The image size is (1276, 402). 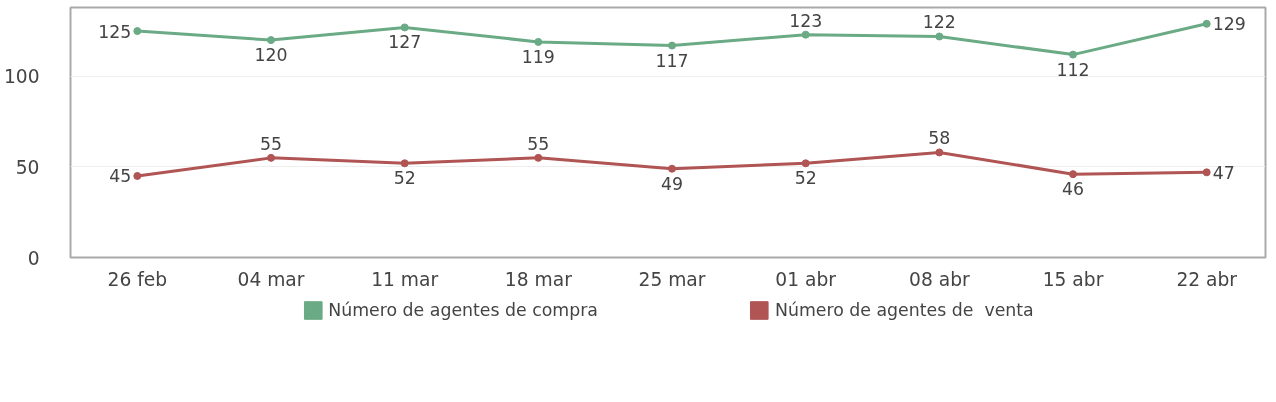 What do you see at coordinates (672, 60) in the screenshot?
I see `data-label: 117` at bounding box center [672, 60].